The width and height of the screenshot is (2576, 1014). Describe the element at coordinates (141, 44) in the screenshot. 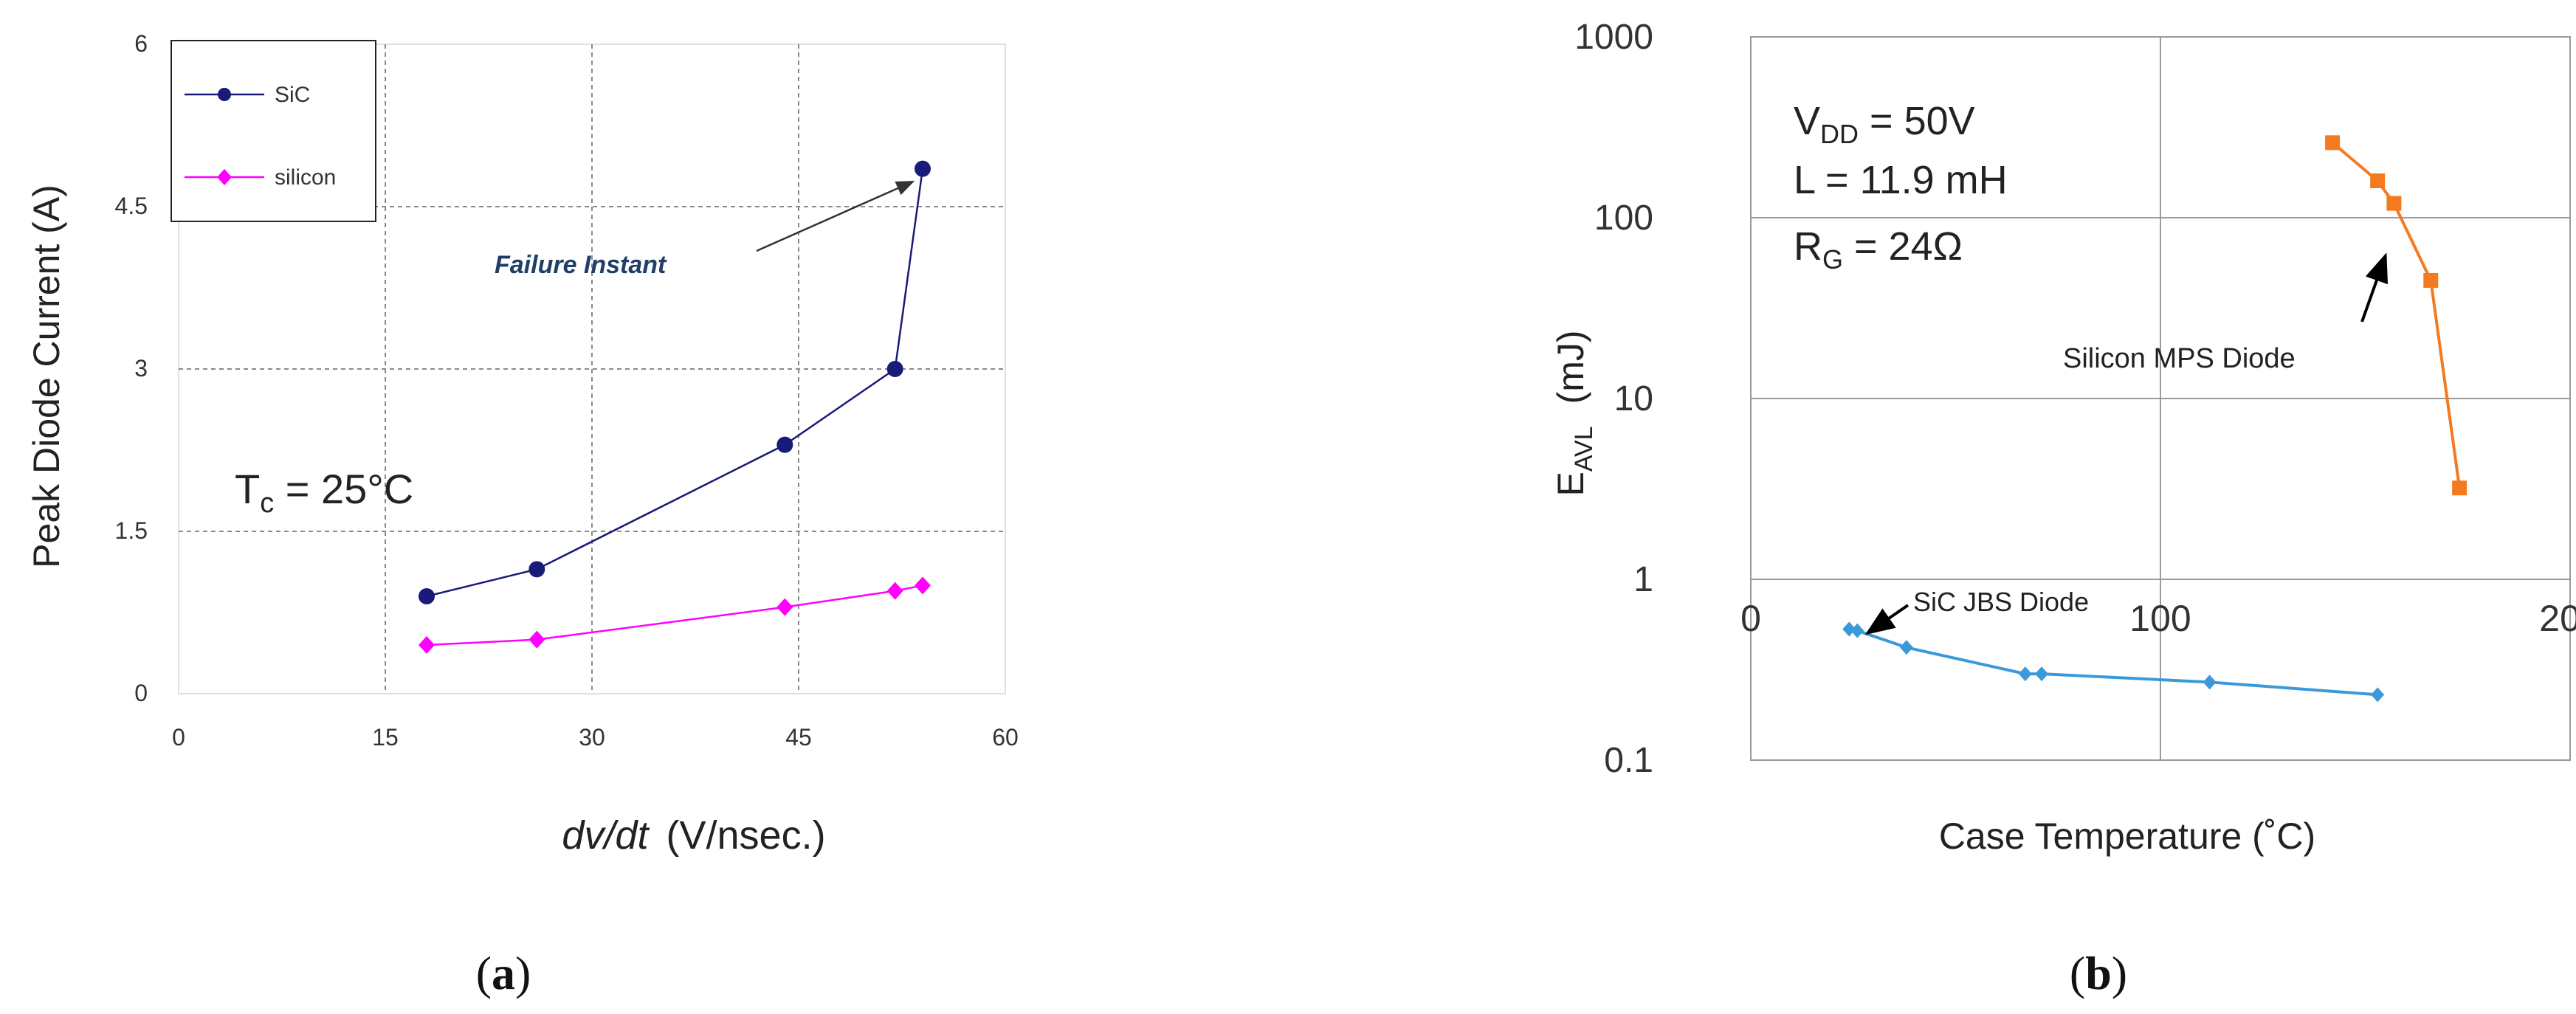

I see `chart-a-y-tick-label: 6` at that location.